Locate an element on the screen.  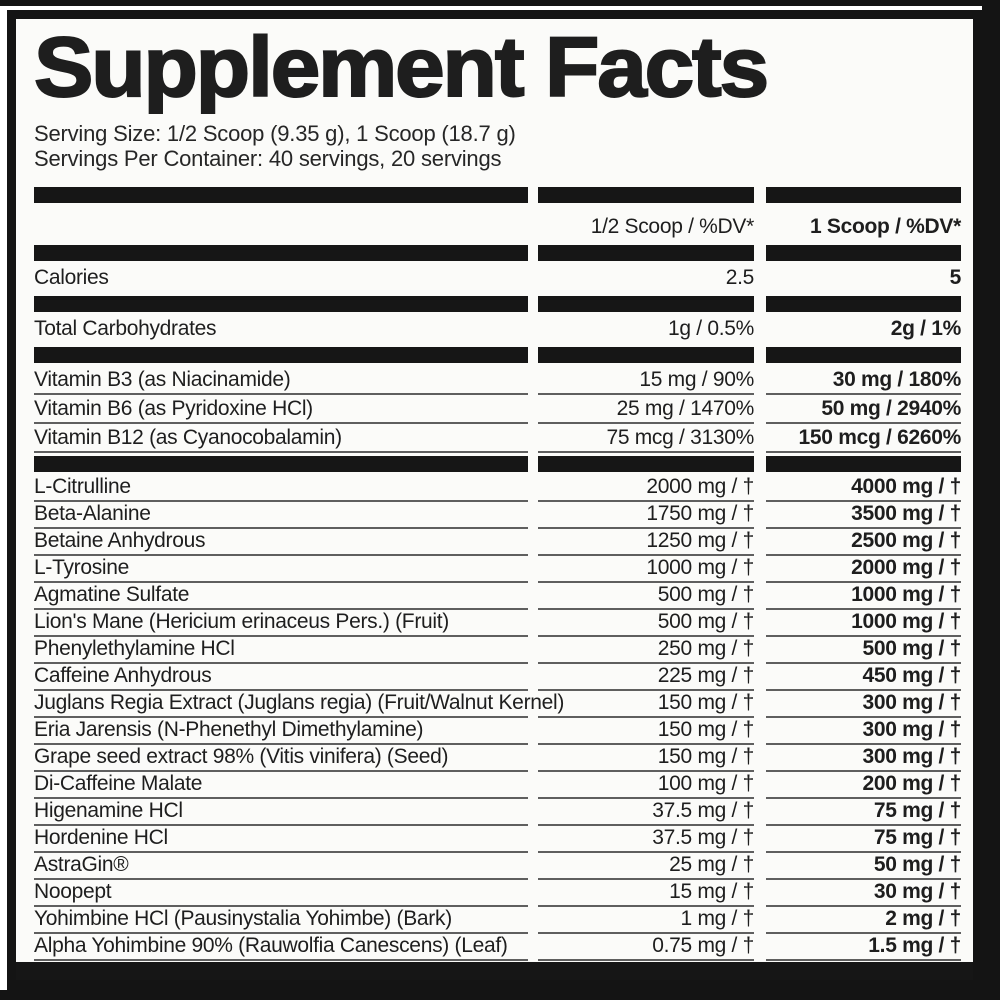
column-header-one-scoop: 1 Scoop / %DV* is located at coordinates (885, 226).